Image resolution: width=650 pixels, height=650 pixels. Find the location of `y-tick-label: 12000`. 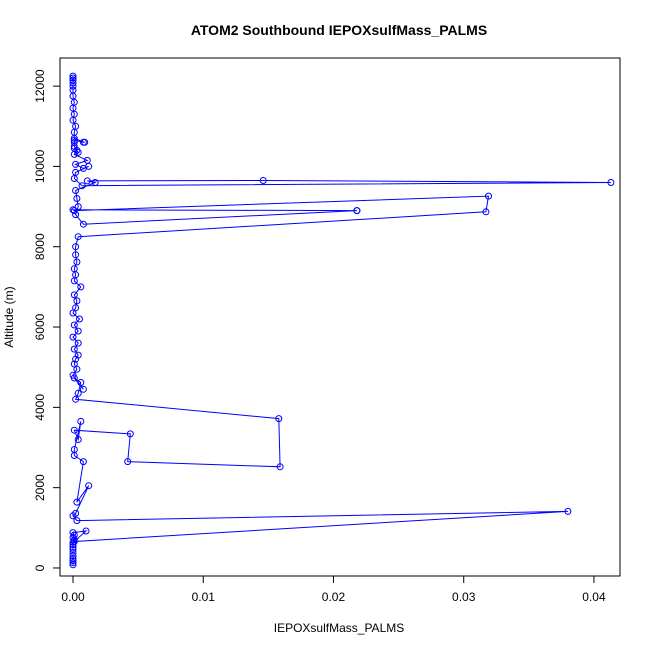

y-tick-label: 12000 is located at coordinates (40, 86).